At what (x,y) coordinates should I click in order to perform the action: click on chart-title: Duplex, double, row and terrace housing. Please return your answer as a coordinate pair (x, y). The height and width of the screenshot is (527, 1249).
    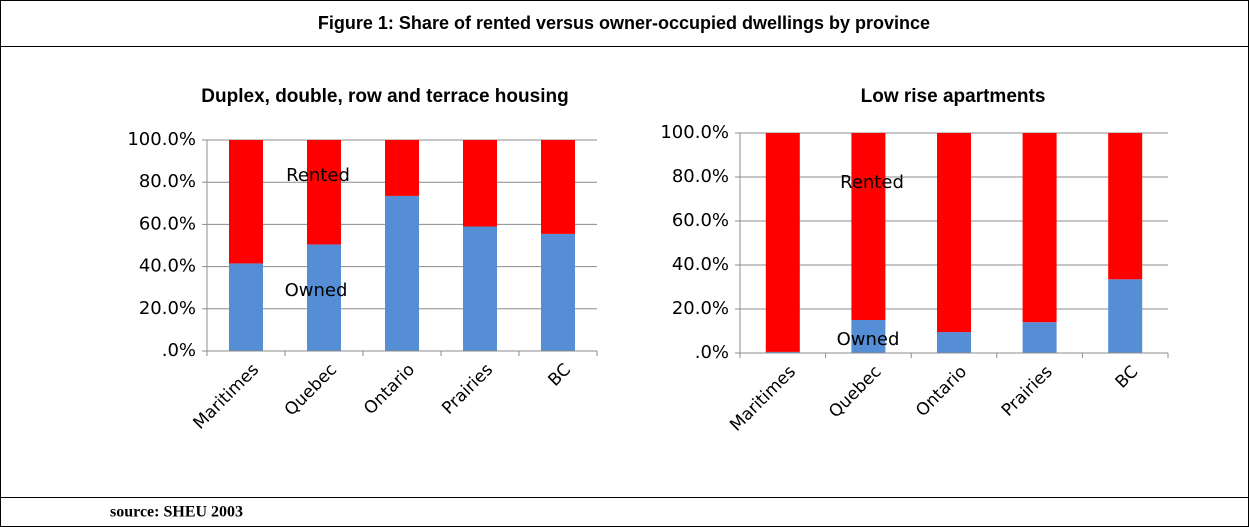
    Looking at the image, I should click on (385, 96).